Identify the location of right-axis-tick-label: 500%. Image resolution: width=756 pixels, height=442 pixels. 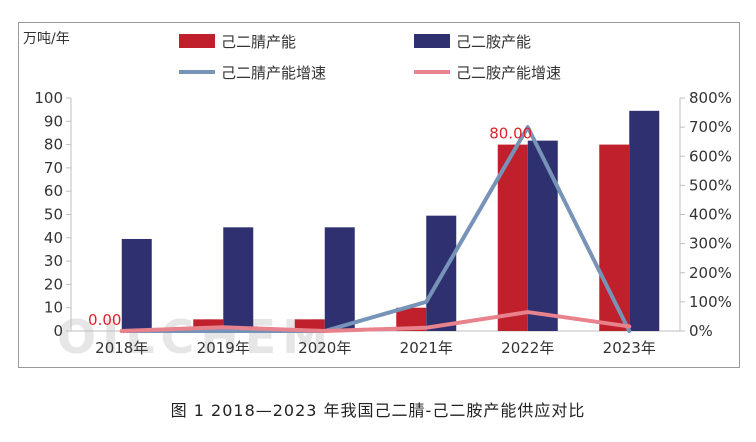
(710, 185).